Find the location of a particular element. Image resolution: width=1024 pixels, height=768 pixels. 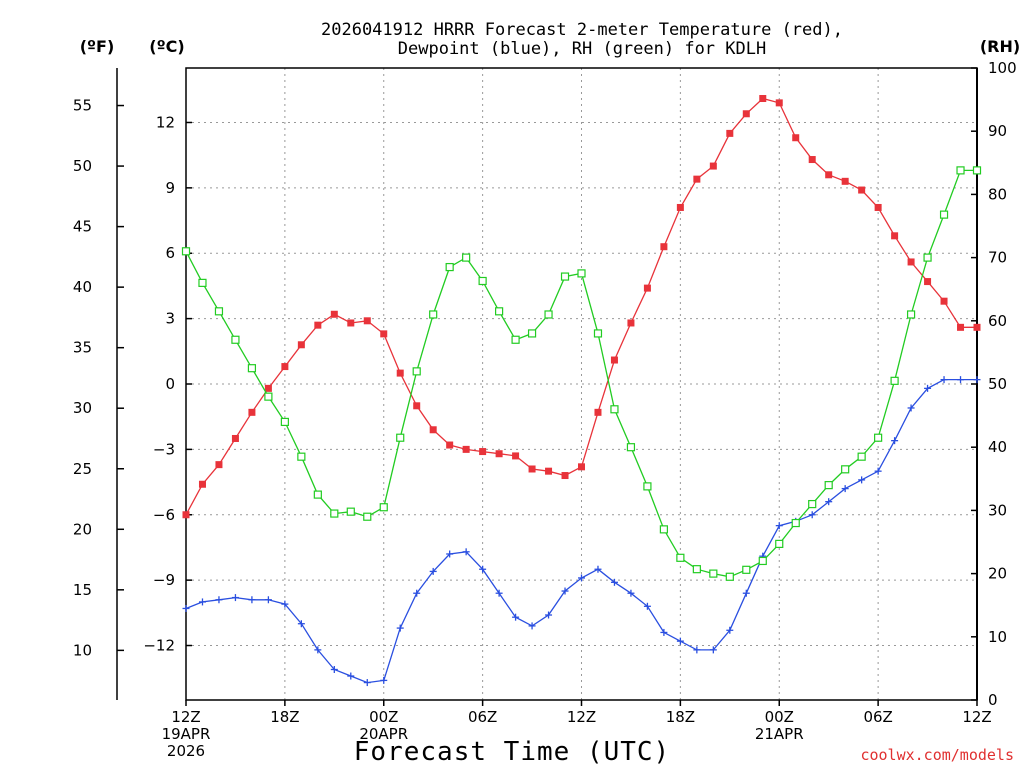

rh-tick-label: 80 is located at coordinates (997, 194).